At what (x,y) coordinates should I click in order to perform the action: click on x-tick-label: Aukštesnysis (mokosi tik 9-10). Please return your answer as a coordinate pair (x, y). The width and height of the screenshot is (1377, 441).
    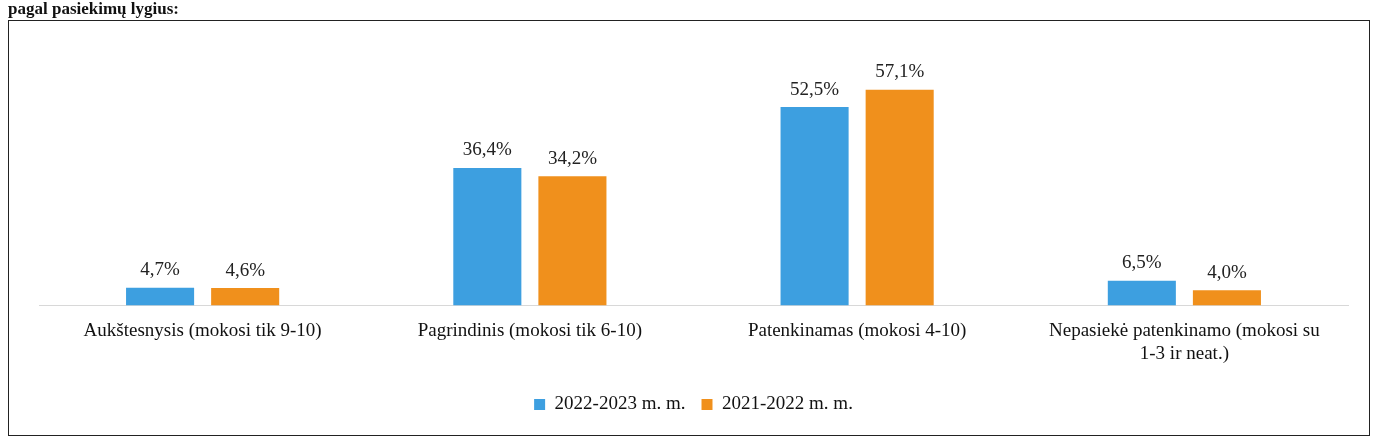
    Looking at the image, I should click on (202, 329).